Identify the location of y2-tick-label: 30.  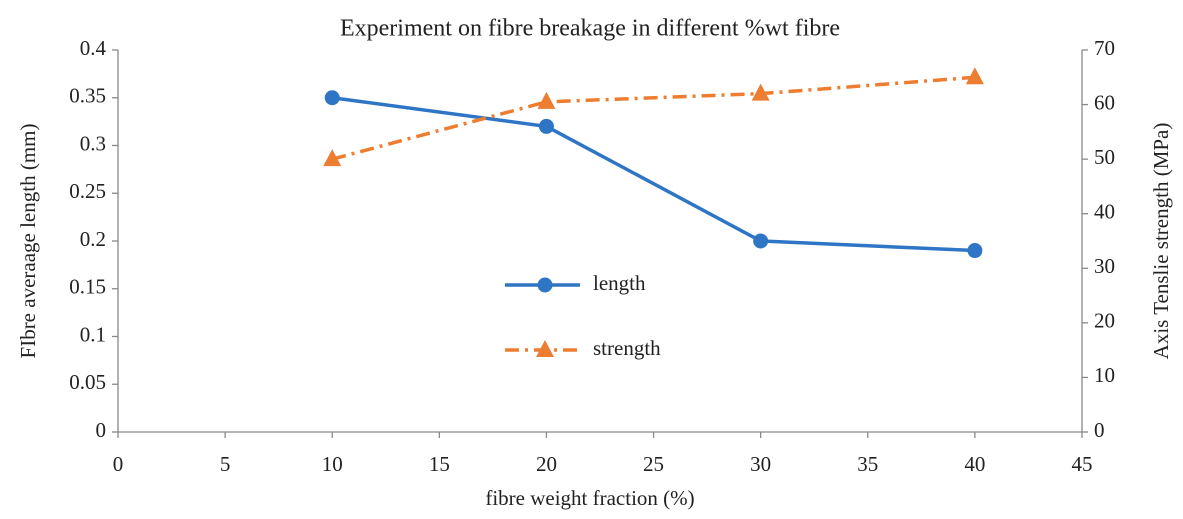
(1104, 266).